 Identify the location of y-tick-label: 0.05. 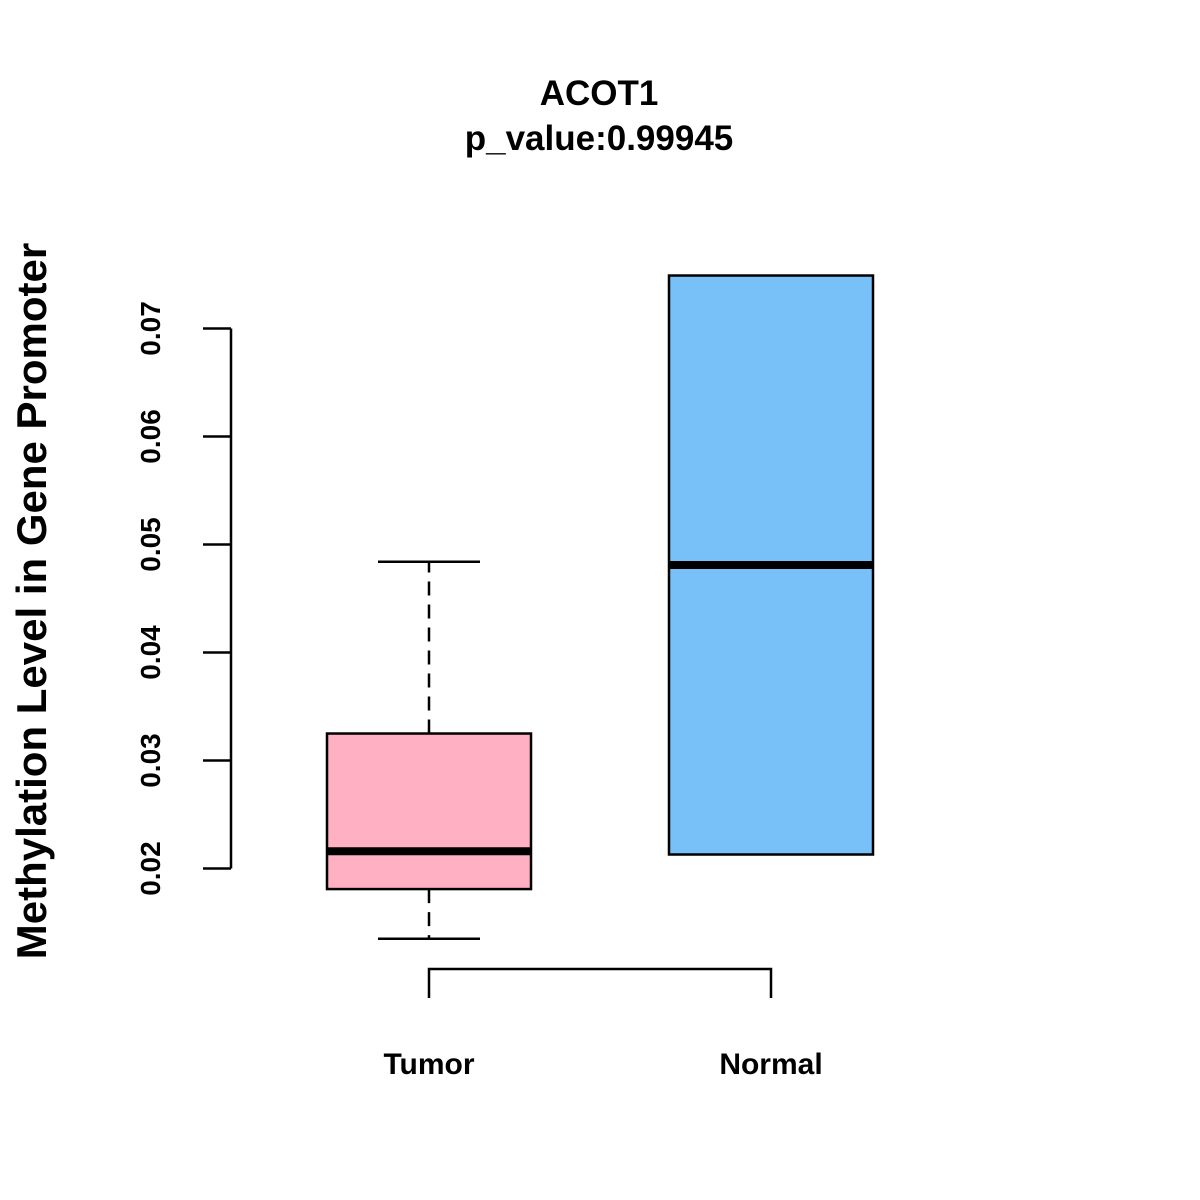
(150, 544).